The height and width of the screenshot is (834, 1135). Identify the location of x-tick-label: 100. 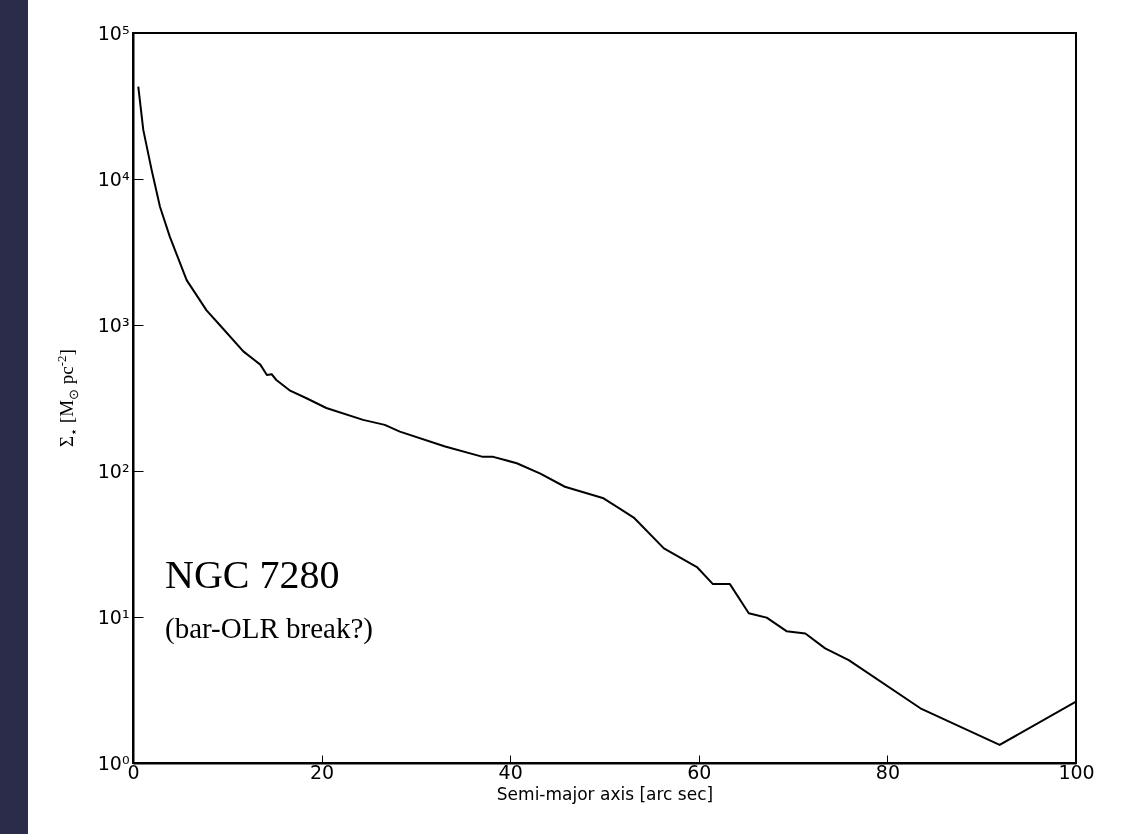
(1076, 771).